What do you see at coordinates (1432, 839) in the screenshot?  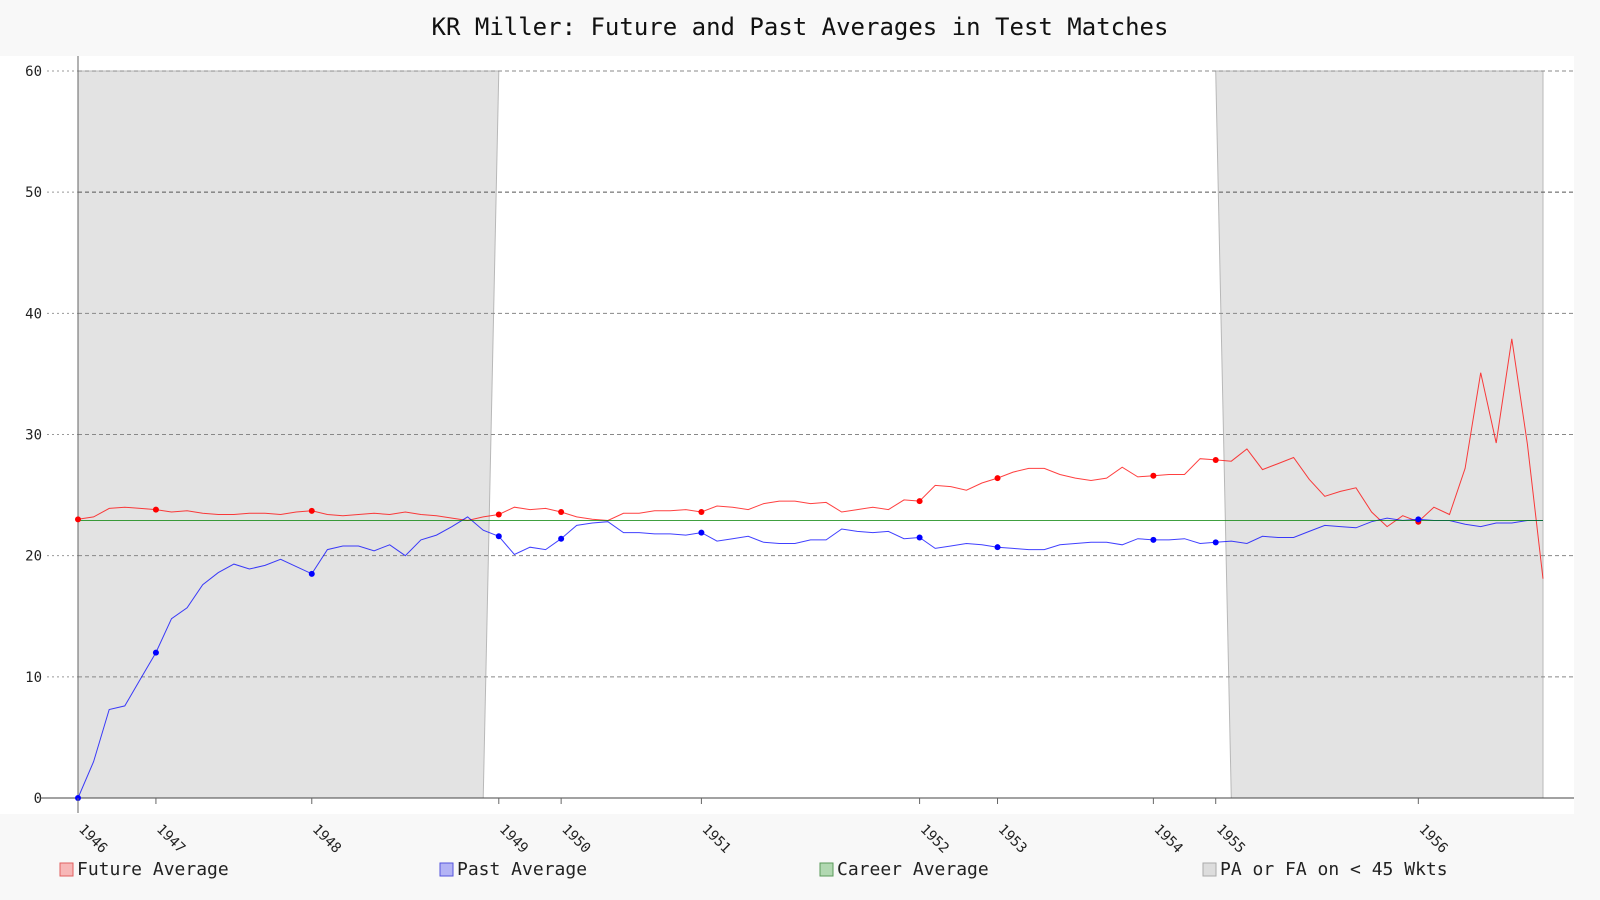 I see `x-tick-label-1956: 1956` at bounding box center [1432, 839].